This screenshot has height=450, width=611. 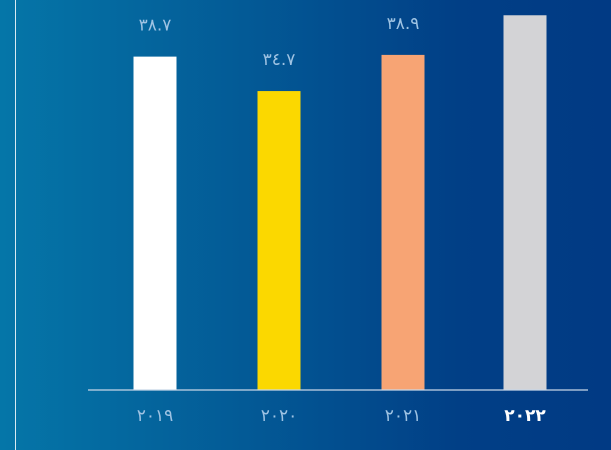 What do you see at coordinates (403, 416) in the screenshot?
I see `x-tick-label-2: ٢٠٢١` at bounding box center [403, 416].